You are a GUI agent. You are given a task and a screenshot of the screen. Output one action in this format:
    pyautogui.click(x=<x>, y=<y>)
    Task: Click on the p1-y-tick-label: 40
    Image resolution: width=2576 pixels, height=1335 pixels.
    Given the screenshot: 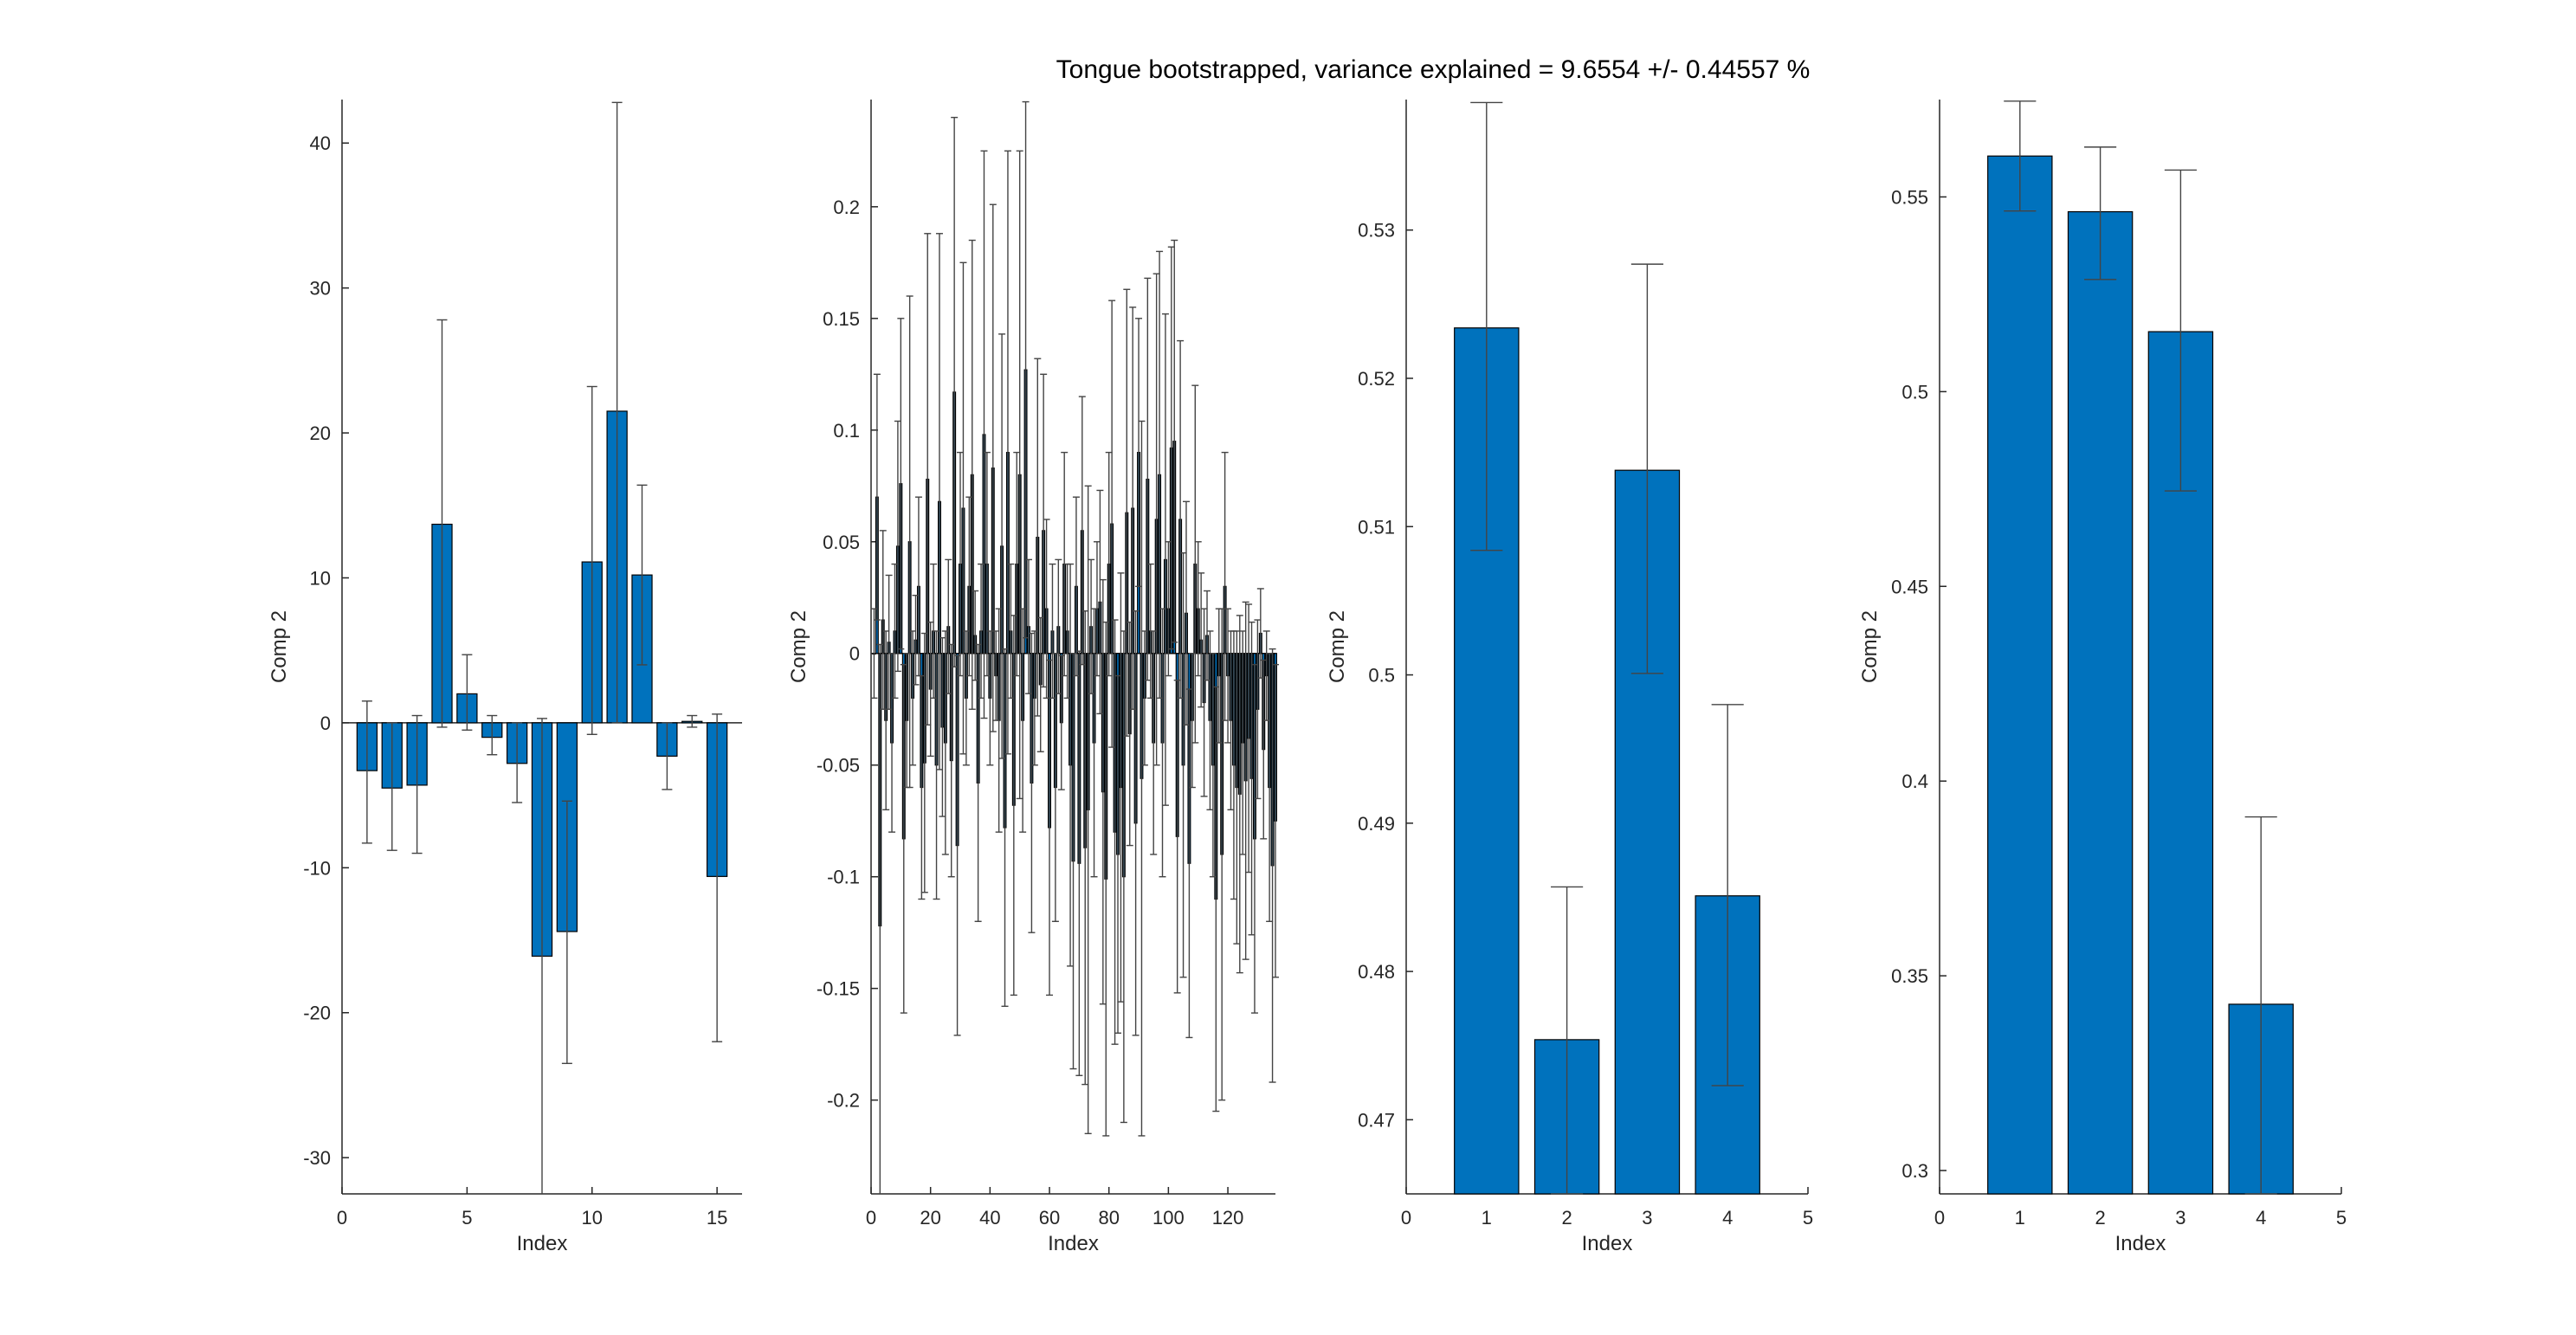 What is the action you would take?
    pyautogui.click(x=320, y=143)
    